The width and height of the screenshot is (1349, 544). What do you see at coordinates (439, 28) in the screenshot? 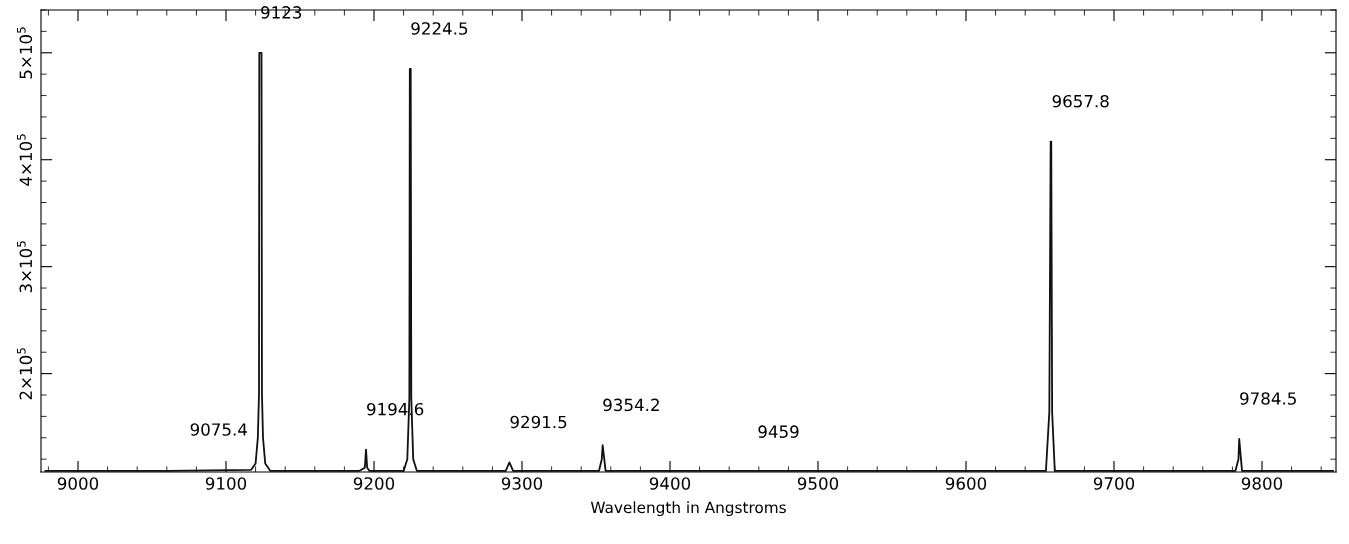
I see `annotation: 9224.5` at bounding box center [439, 28].